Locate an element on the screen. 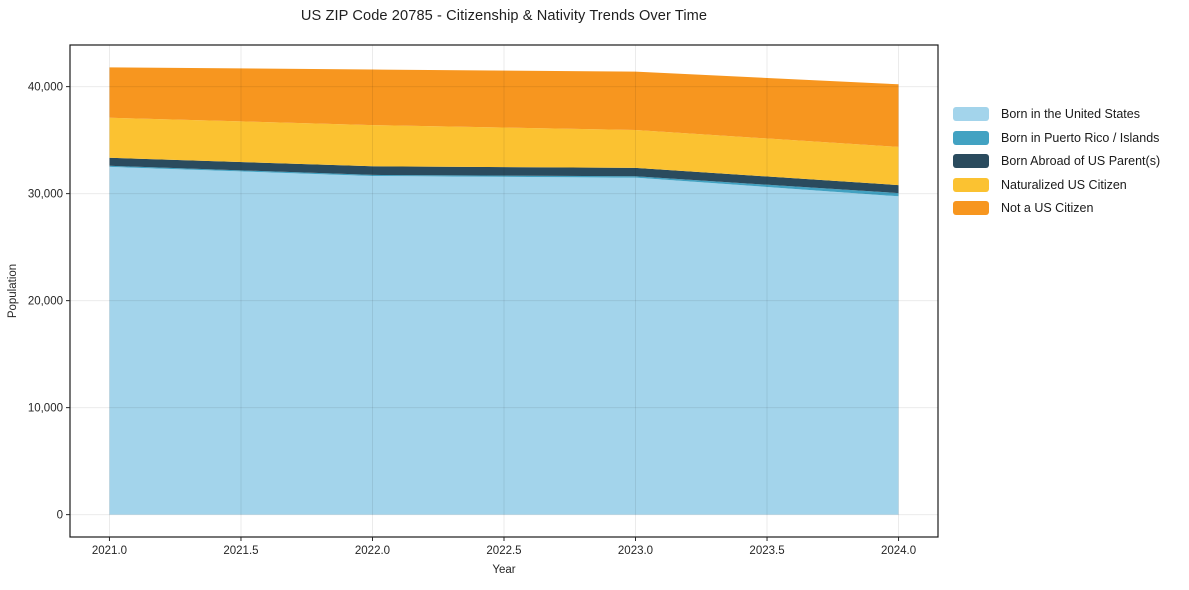 This screenshot has height=590, width=1189. legend-label-born-abroad: Born Abroad of US Parent(s) is located at coordinates (1081, 161).